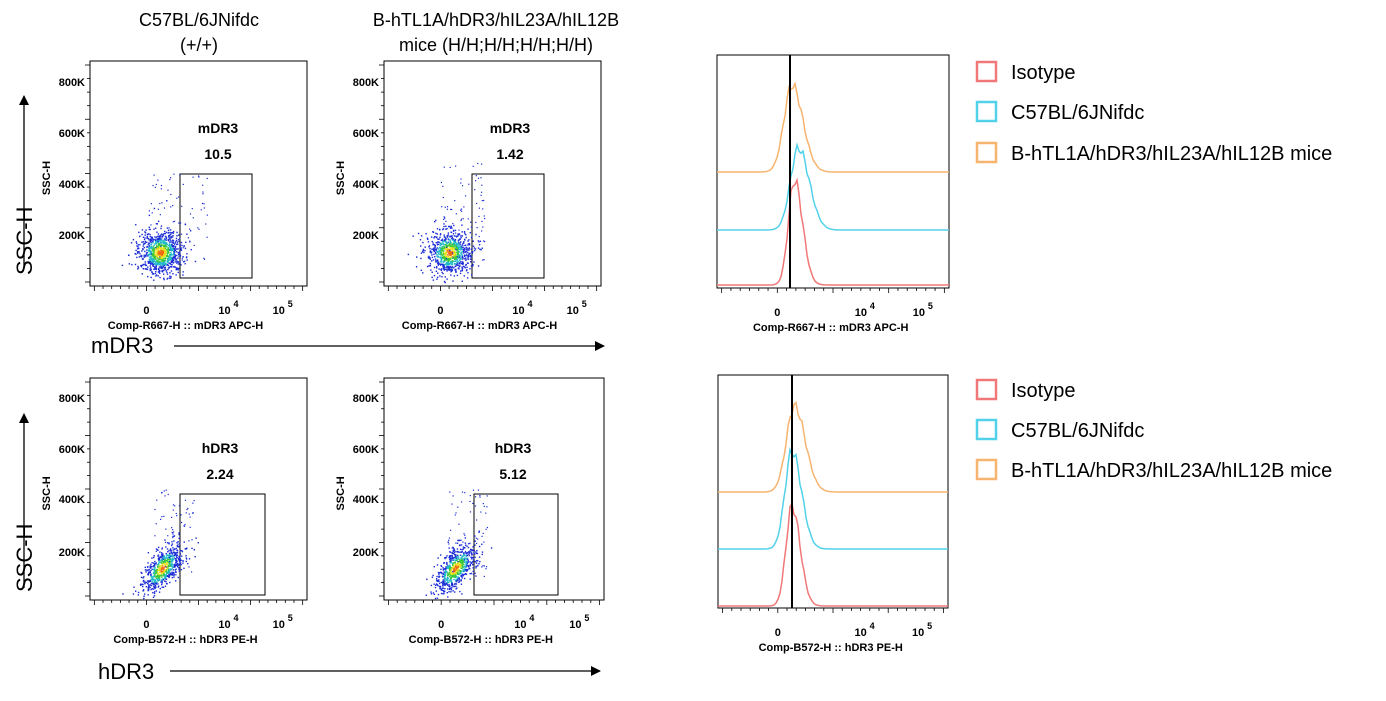 The image size is (1386, 701). I want to click on header-col2-line2: mice (H/H;H/H;H/H;H/H), so click(496, 45).